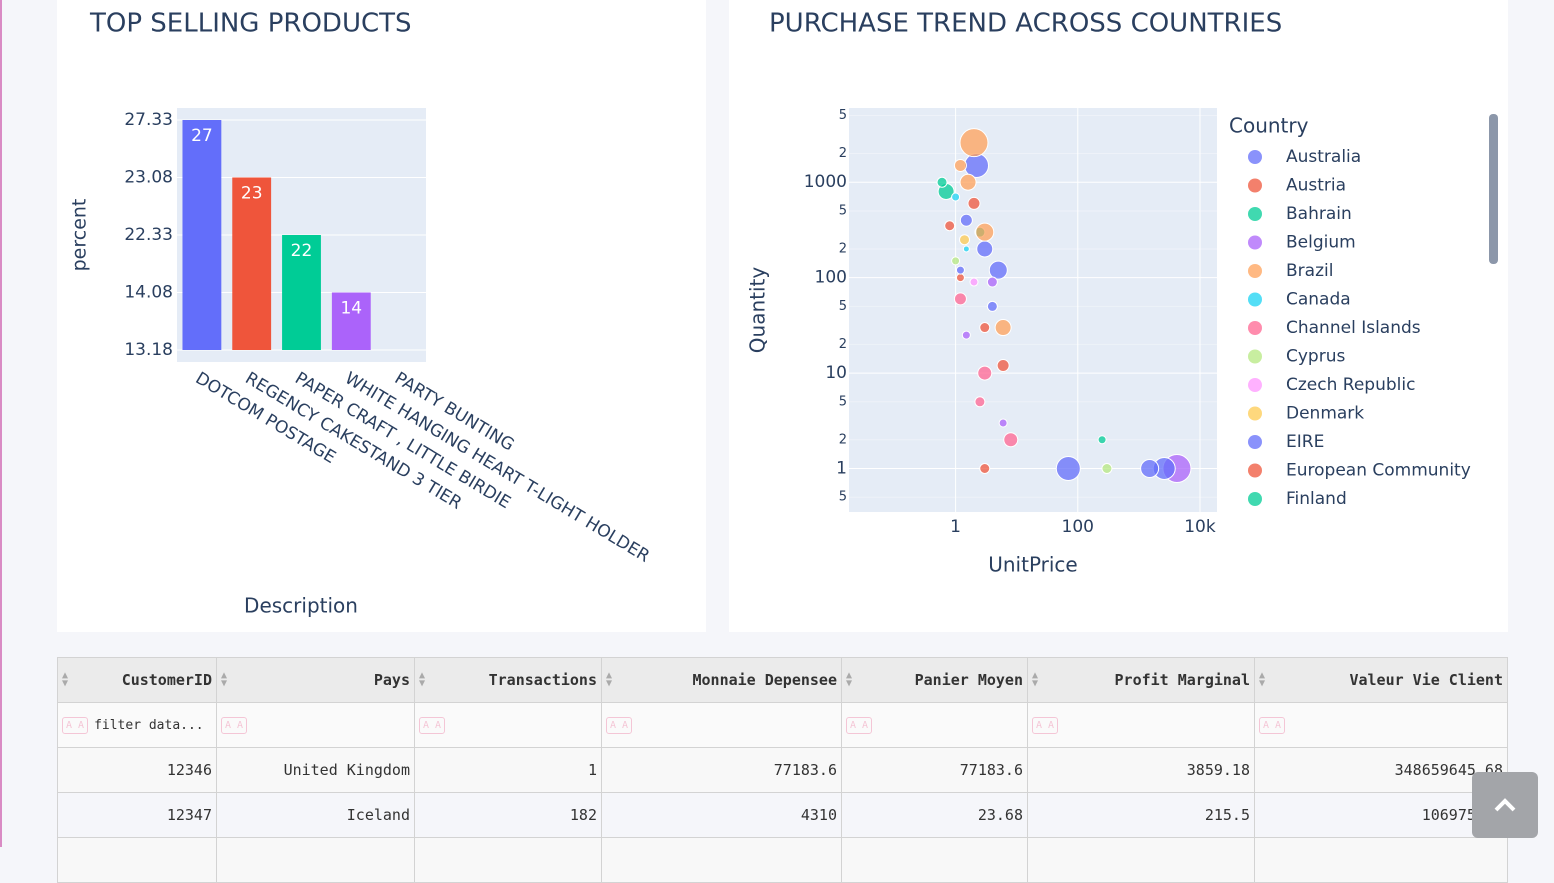 This screenshot has height=883, width=1554. What do you see at coordinates (148, 293) in the screenshot?
I see `y-tick-label: 14.08` at bounding box center [148, 293].